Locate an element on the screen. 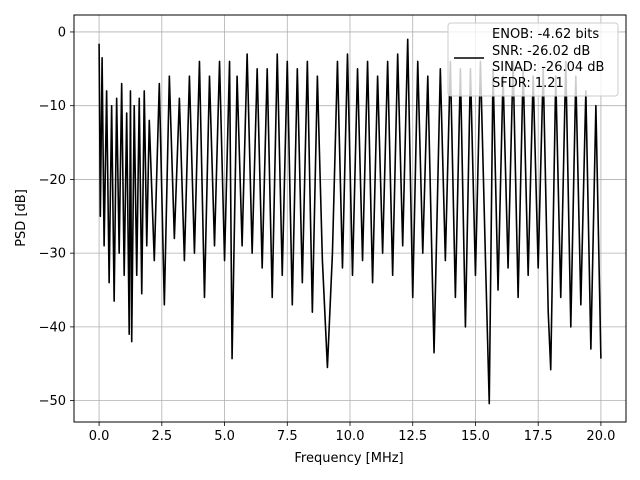  x-tick-label: 0.0 is located at coordinates (99, 436).